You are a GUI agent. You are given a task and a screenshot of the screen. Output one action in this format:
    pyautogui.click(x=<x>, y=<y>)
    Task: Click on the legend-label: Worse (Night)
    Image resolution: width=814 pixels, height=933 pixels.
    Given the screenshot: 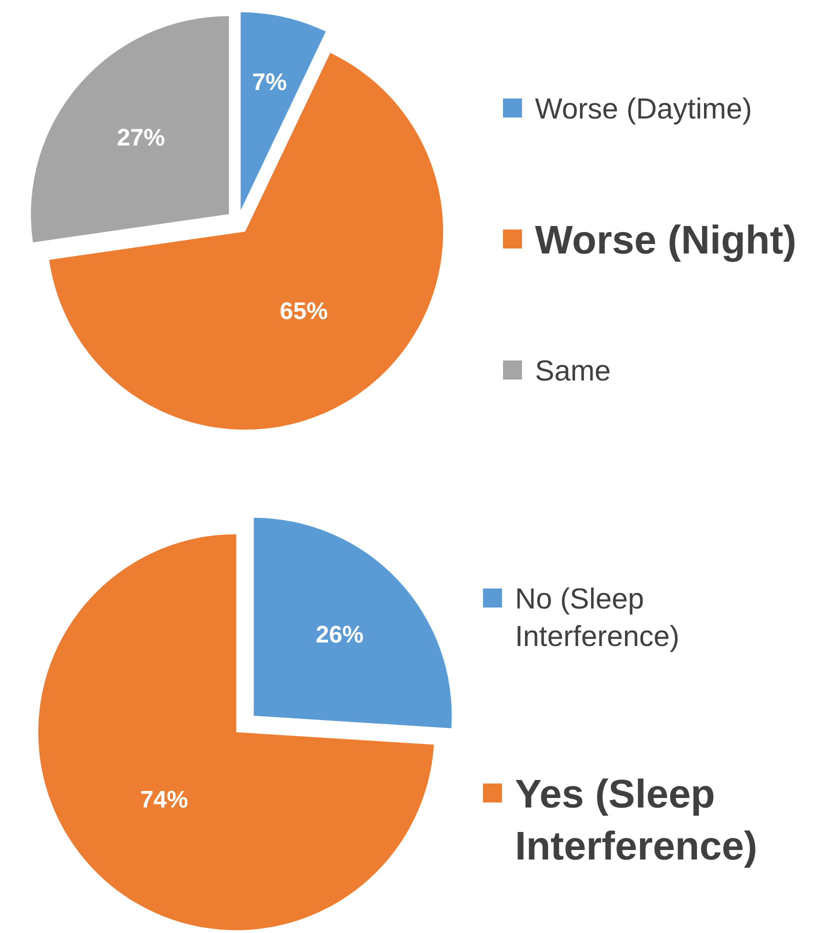 What is the action you would take?
    pyautogui.click(x=665, y=240)
    